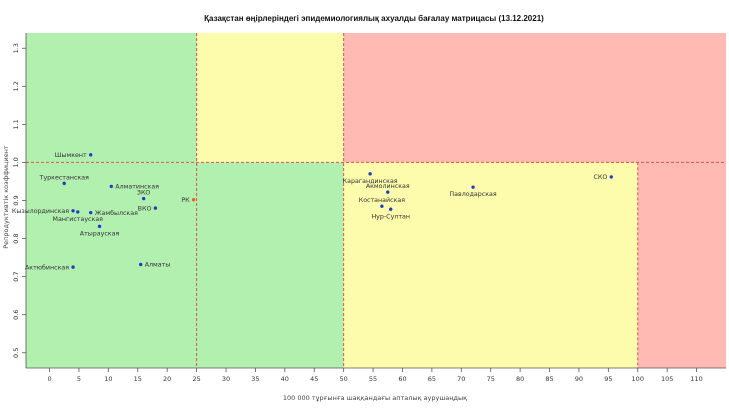  Describe the element at coordinates (285, 379) in the screenshot. I see `x-tick-label: 40` at that location.